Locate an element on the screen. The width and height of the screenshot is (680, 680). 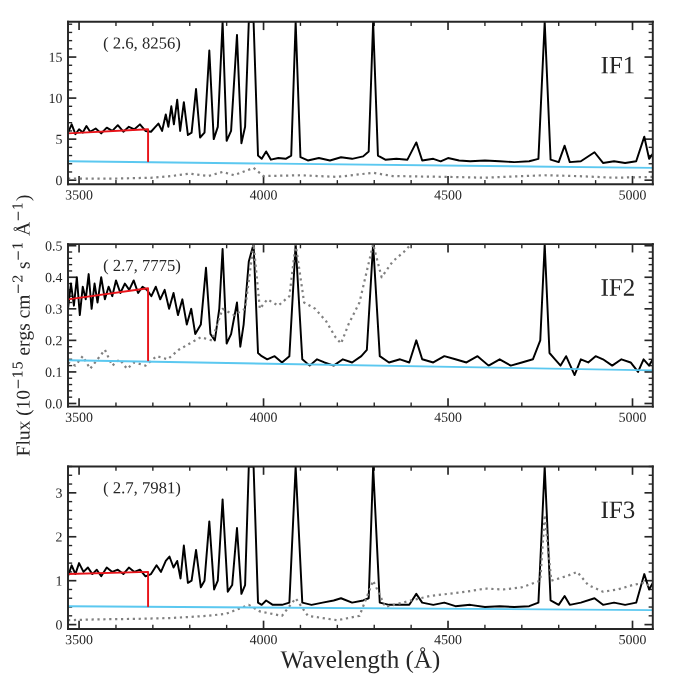
annotation: IF1 is located at coordinates (617, 65).